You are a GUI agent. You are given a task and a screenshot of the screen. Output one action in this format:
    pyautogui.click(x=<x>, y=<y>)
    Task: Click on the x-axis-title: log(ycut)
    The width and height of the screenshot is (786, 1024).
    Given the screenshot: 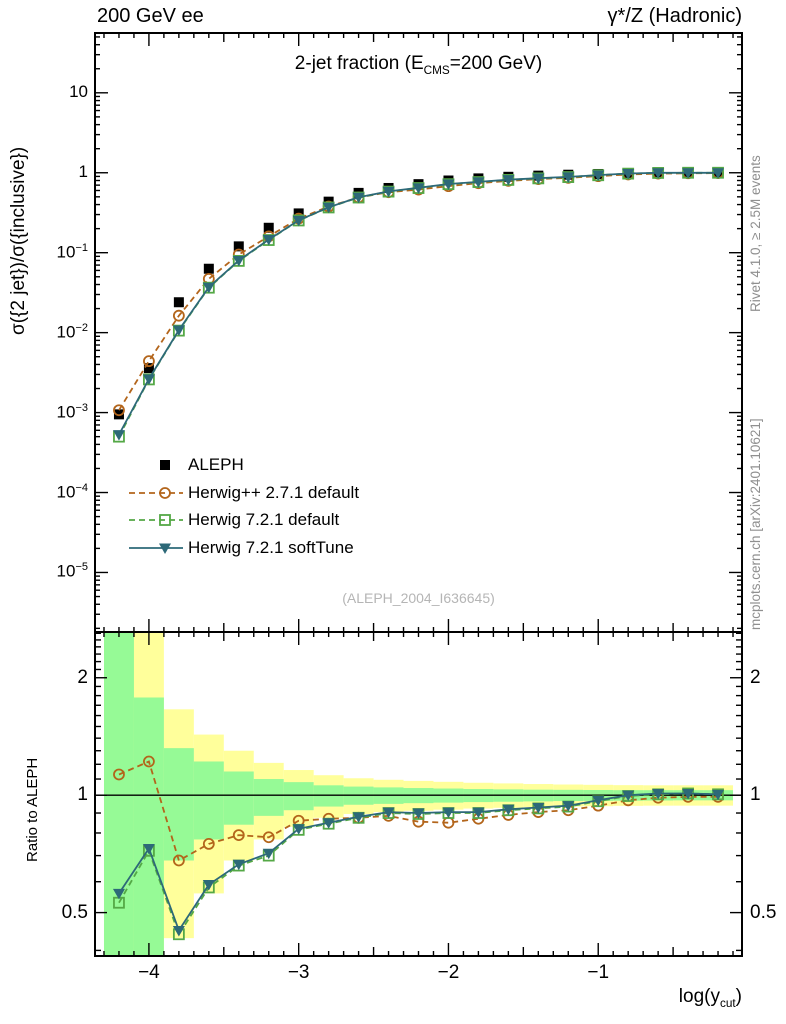 What is the action you would take?
    pyautogui.click(x=710, y=998)
    